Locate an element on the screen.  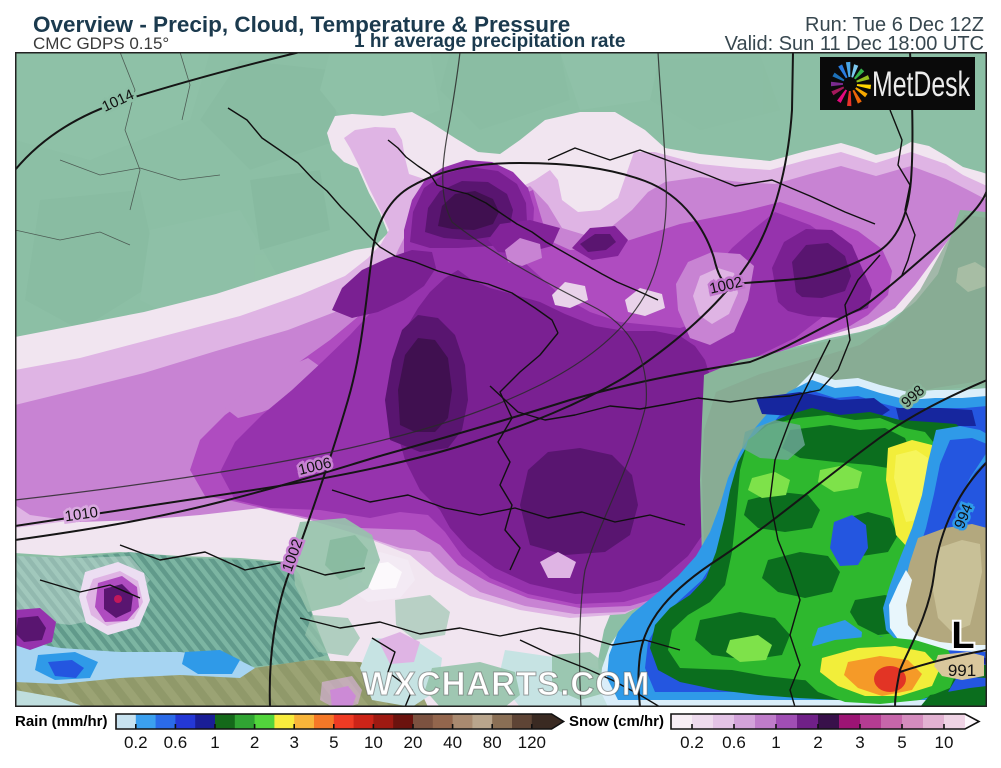
svg-text: 40 is located at coordinates (452, 742).